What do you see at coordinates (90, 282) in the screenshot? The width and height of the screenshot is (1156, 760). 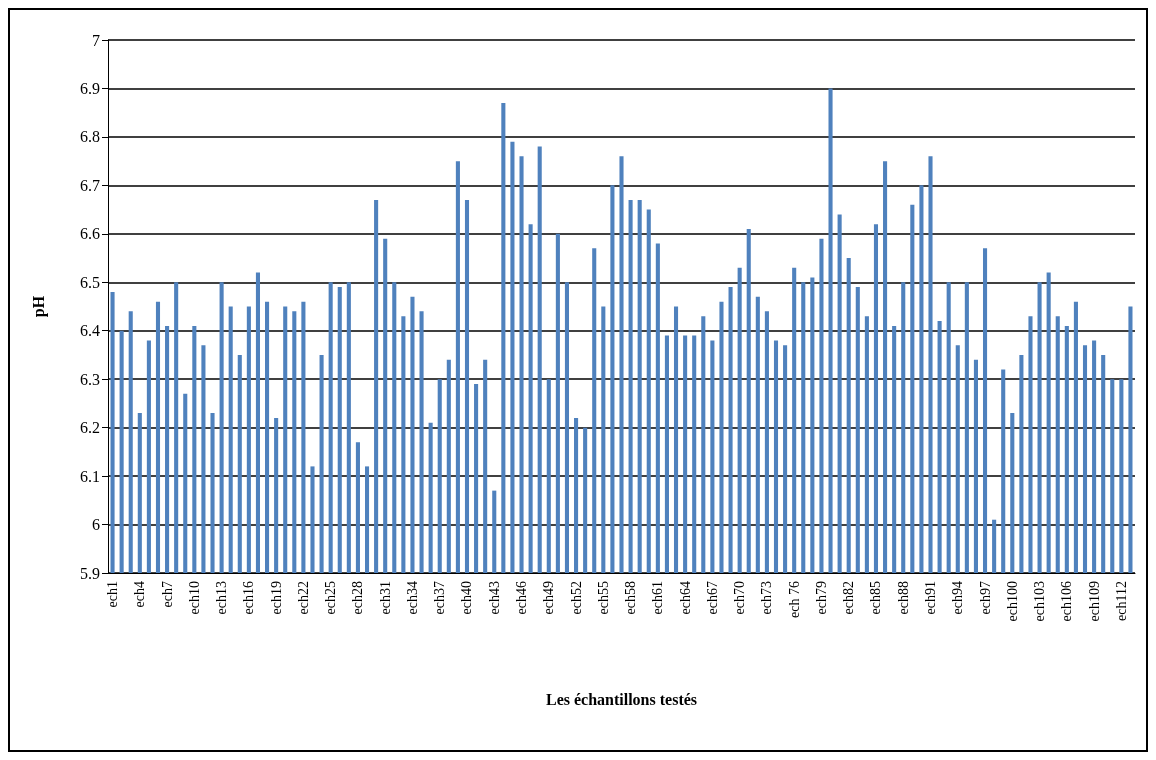 I see `y-tick-label: 6.5` at bounding box center [90, 282].